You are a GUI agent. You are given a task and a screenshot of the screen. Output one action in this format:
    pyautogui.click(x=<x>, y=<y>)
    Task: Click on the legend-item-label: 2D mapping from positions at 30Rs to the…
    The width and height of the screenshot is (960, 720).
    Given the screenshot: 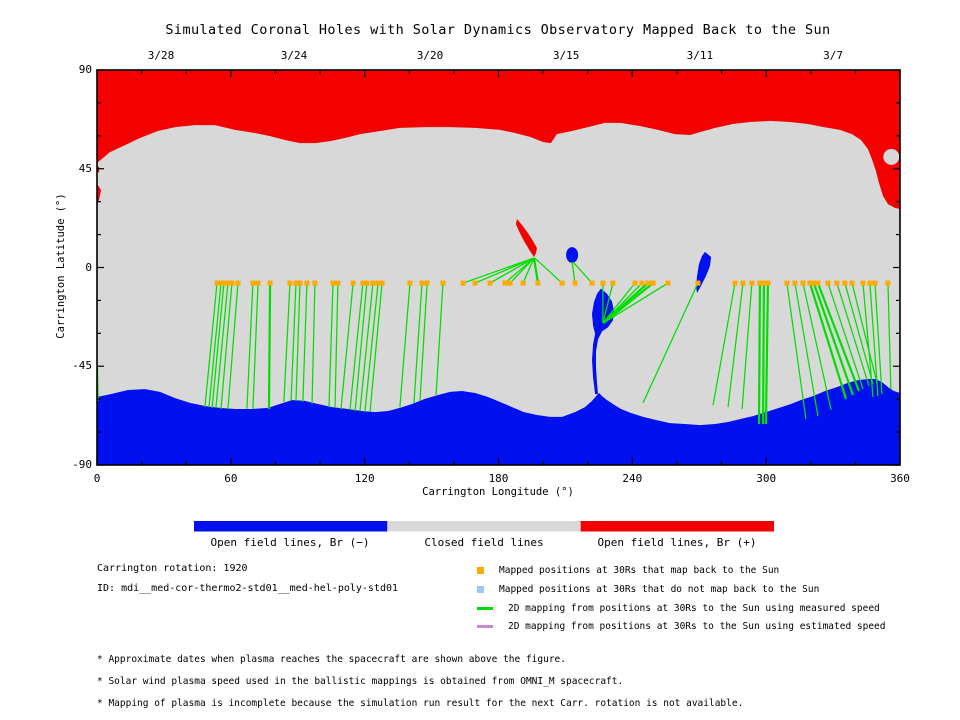 What is the action you would take?
    pyautogui.click(x=697, y=626)
    